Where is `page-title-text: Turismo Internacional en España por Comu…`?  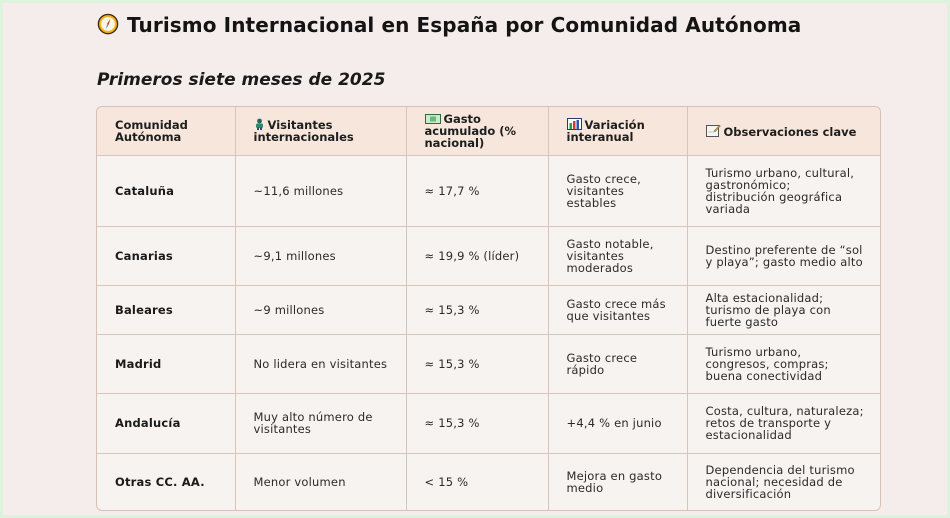 page-title-text: Turismo Internacional en España por Comu… is located at coordinates (464, 25).